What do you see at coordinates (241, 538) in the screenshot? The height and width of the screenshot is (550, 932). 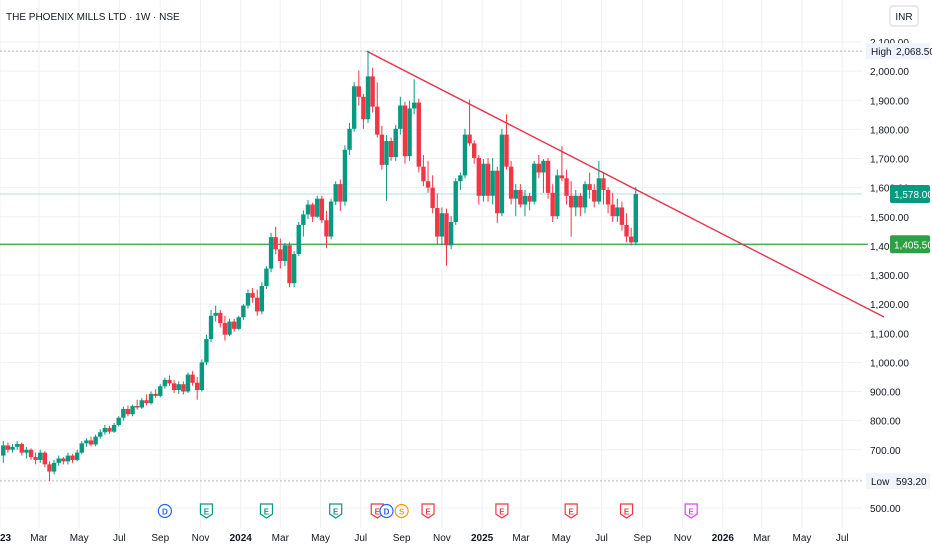 I see `x-tick-label: 2024` at bounding box center [241, 538].